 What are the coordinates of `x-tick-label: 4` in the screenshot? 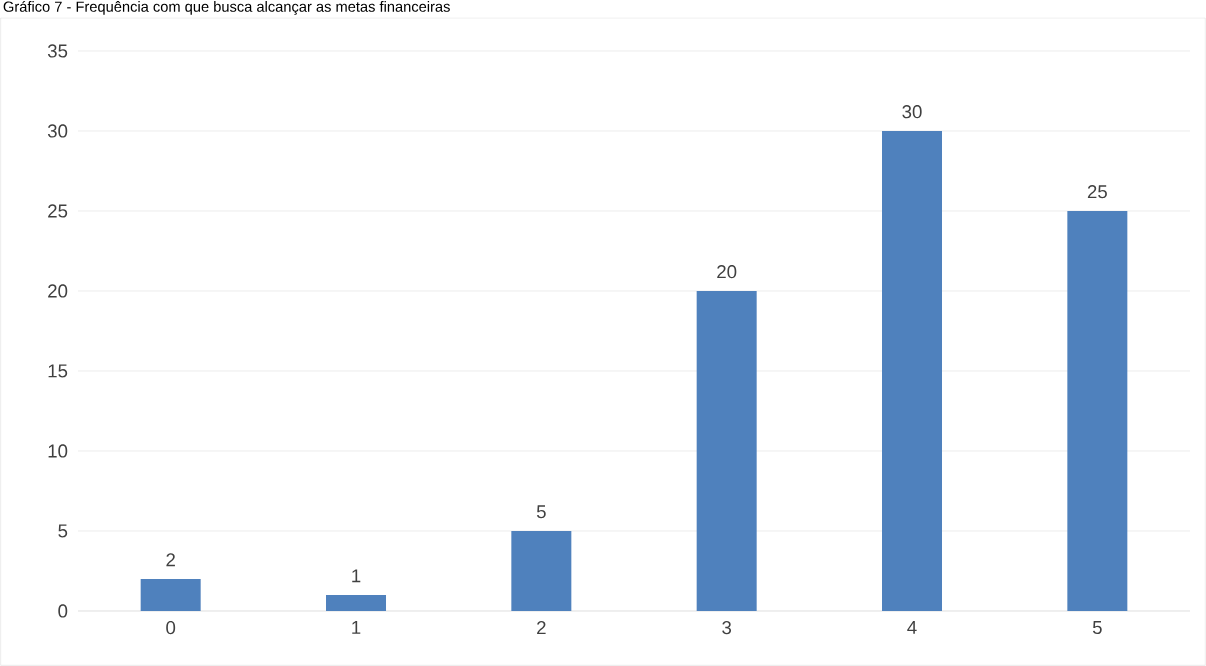 It's located at (912, 627).